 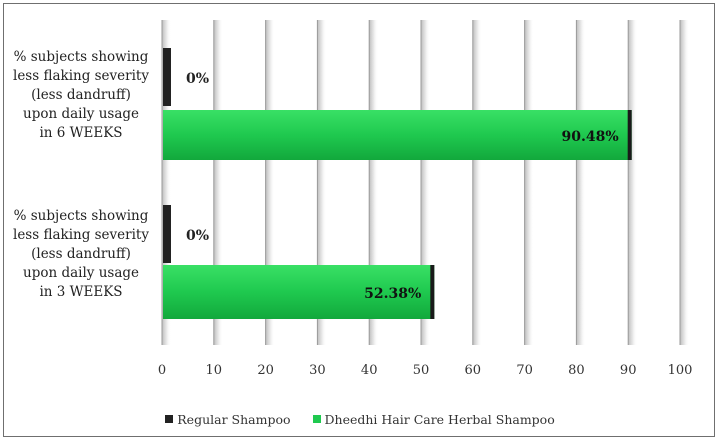 What do you see at coordinates (473, 370) in the screenshot?
I see `x-tick-label: 60` at bounding box center [473, 370].